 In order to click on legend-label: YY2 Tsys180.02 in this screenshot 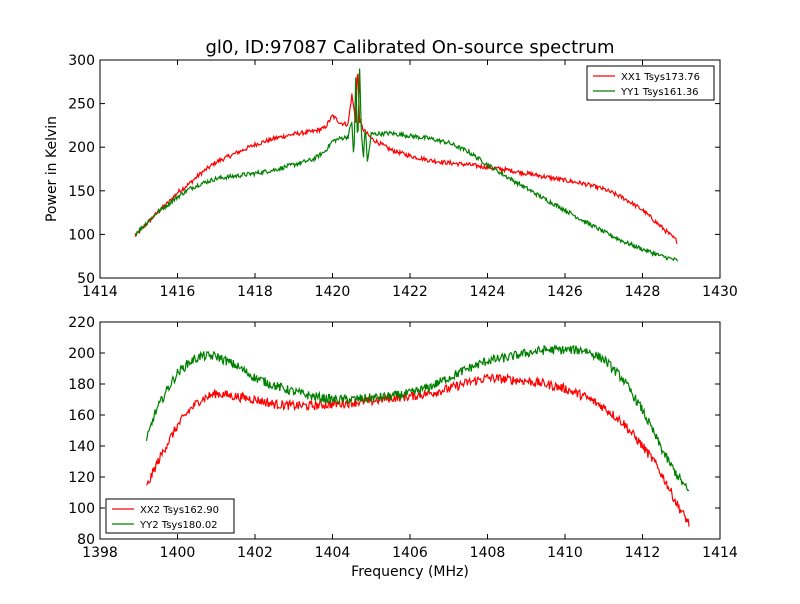, I will do `click(178, 525)`.